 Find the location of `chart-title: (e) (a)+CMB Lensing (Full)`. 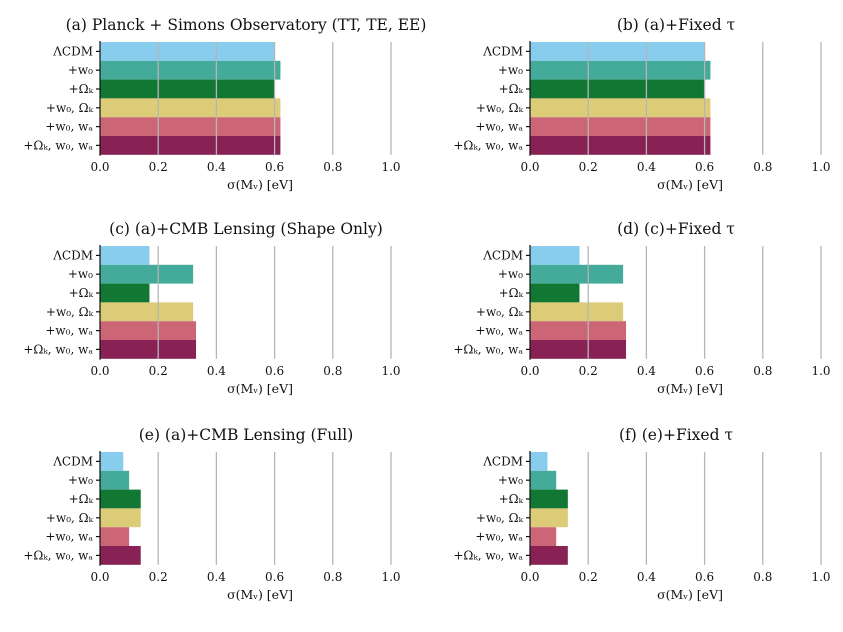

chart-title: (e) (a)+CMB Lensing (Full) is located at coordinates (246, 435).